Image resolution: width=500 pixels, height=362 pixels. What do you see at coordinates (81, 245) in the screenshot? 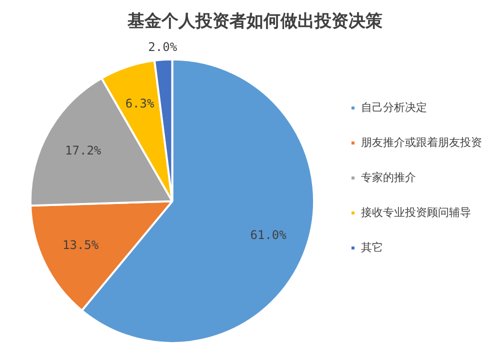
I see `data-label: 13.5%` at bounding box center [81, 245].